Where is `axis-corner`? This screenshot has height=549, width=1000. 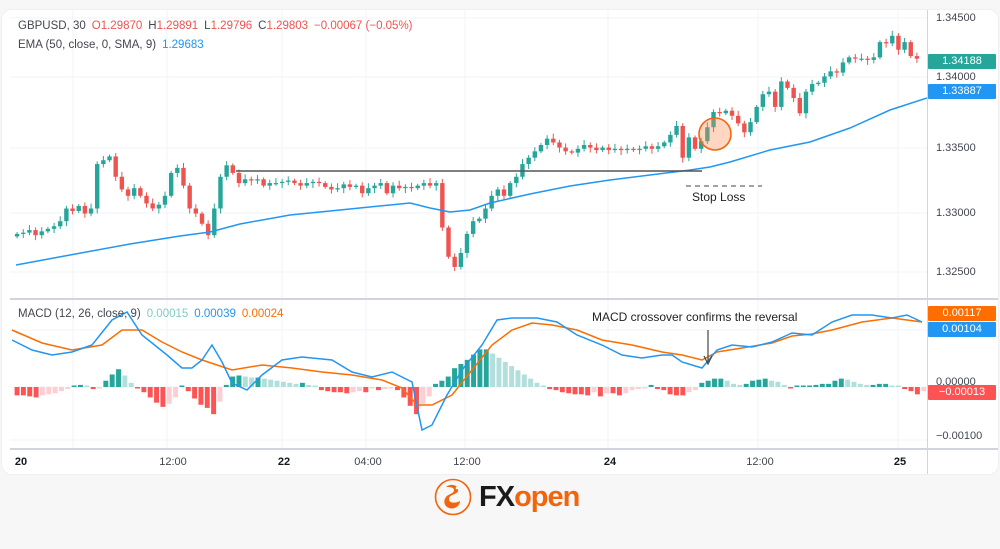 axis-corner is located at coordinates (962, 461).